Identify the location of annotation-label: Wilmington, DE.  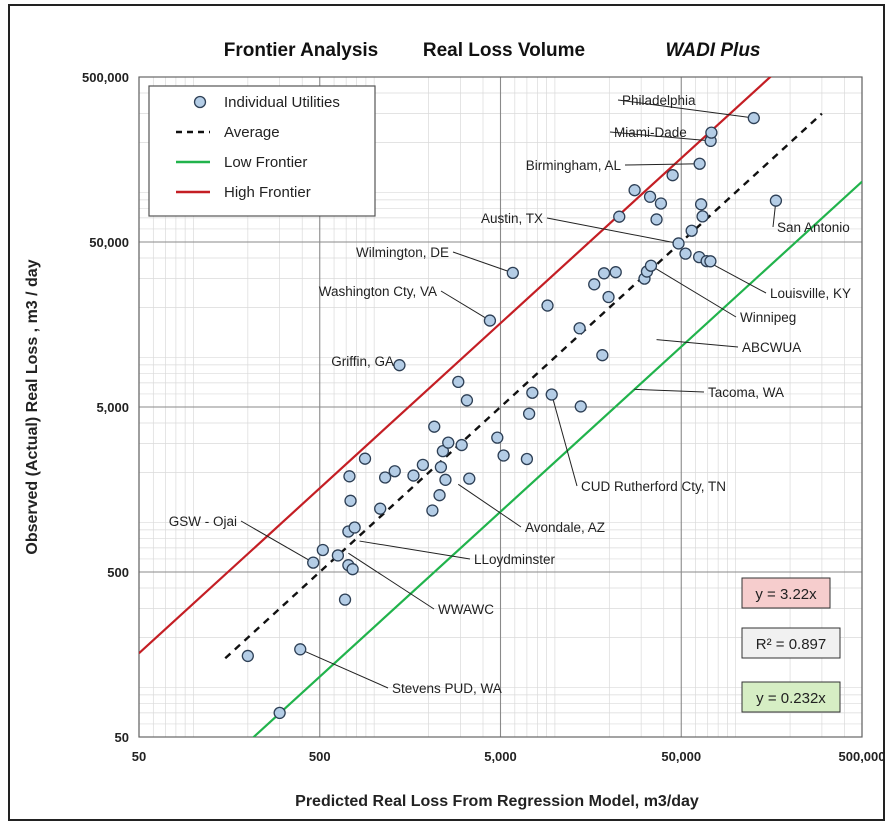
(402, 252).